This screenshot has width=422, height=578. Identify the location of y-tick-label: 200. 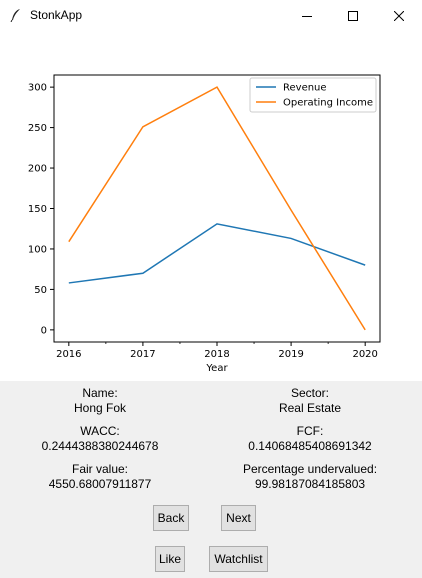
(37, 169).